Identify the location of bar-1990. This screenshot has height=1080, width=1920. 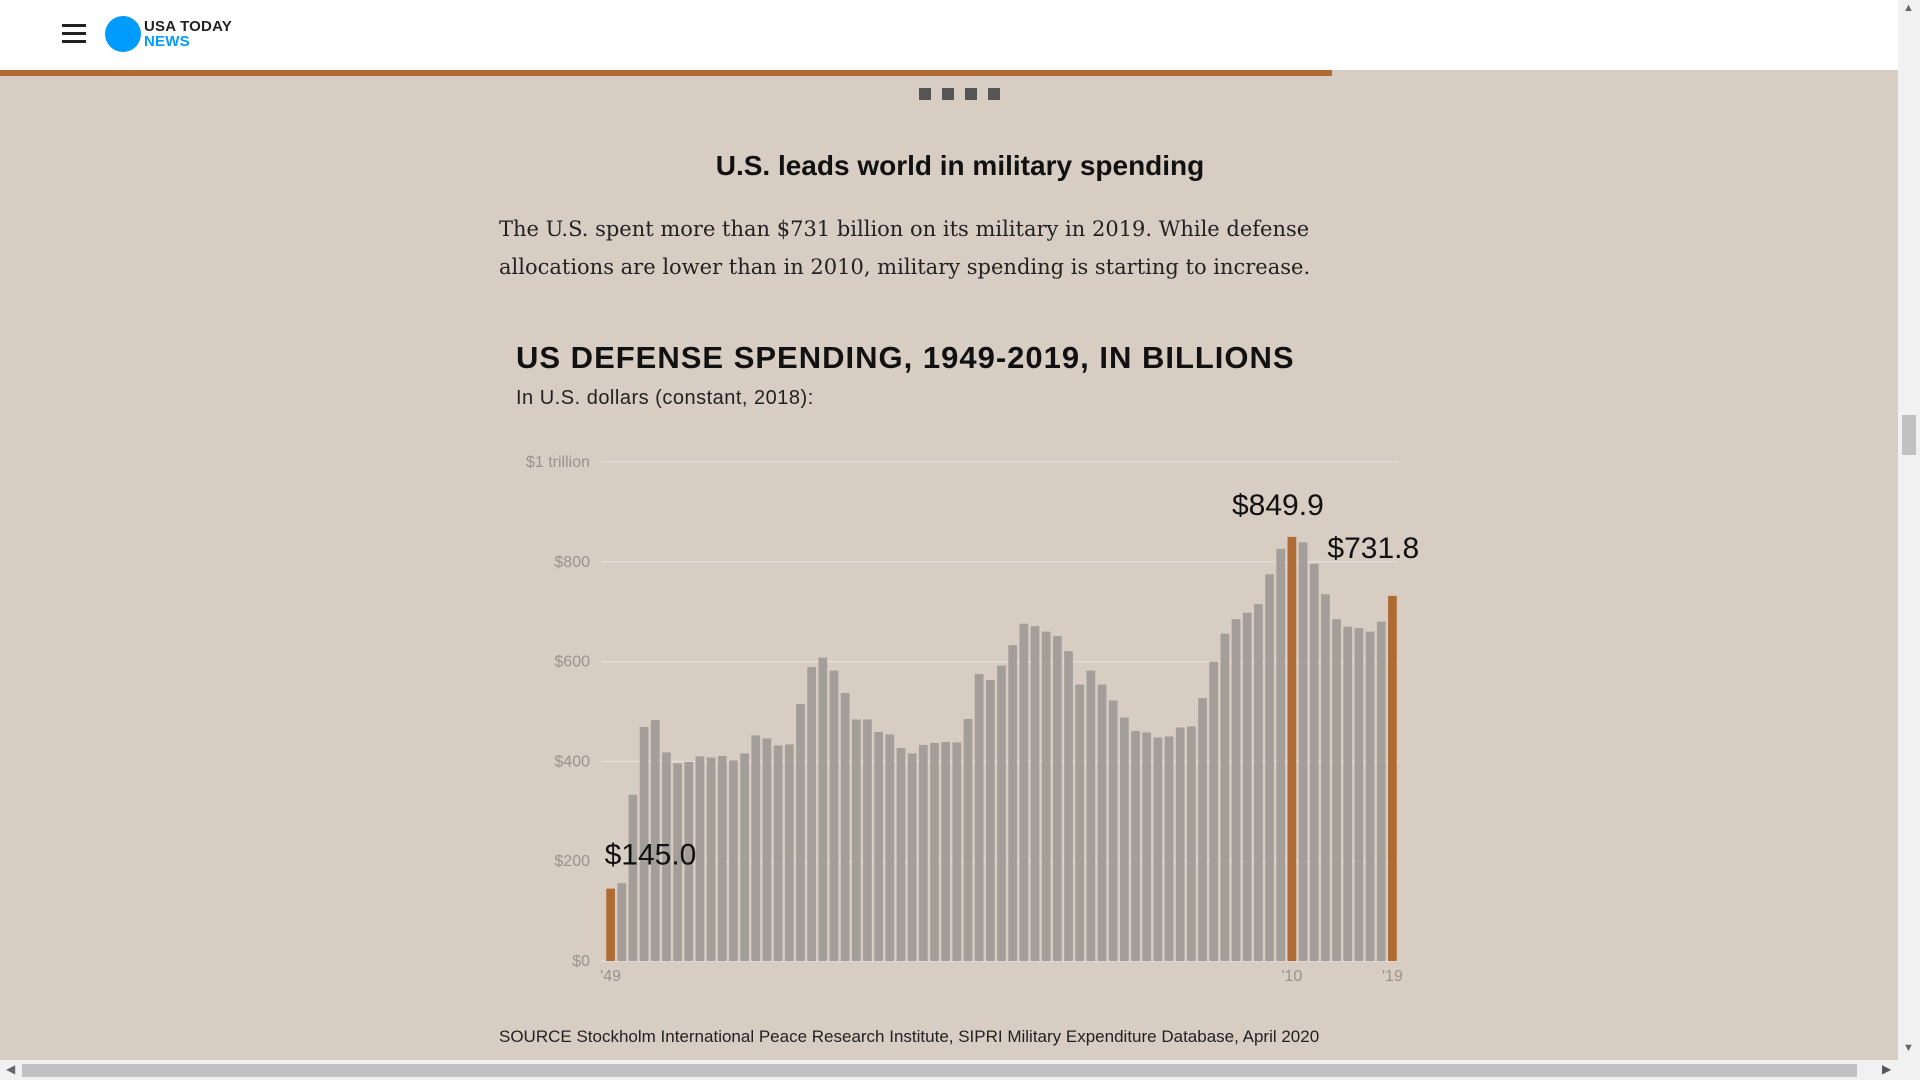
(1068, 806).